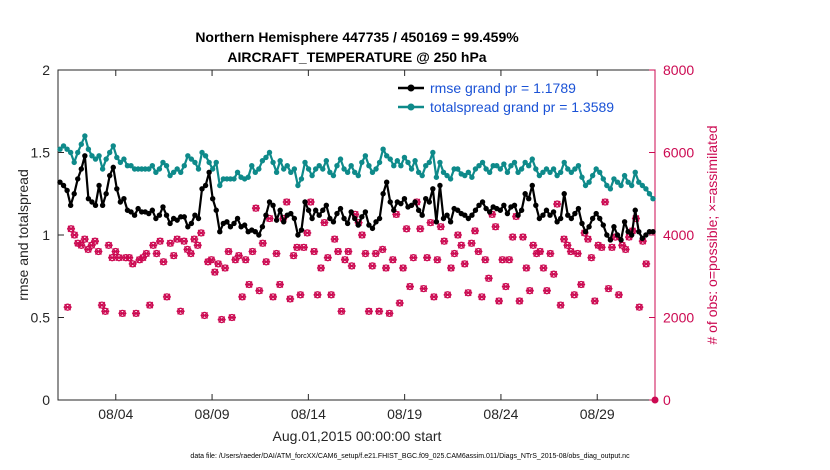 Image resolution: width=830 pixels, height=470 pixels. Describe the element at coordinates (678, 153) in the screenshot. I see `y2-tick-label: 6000` at that location.